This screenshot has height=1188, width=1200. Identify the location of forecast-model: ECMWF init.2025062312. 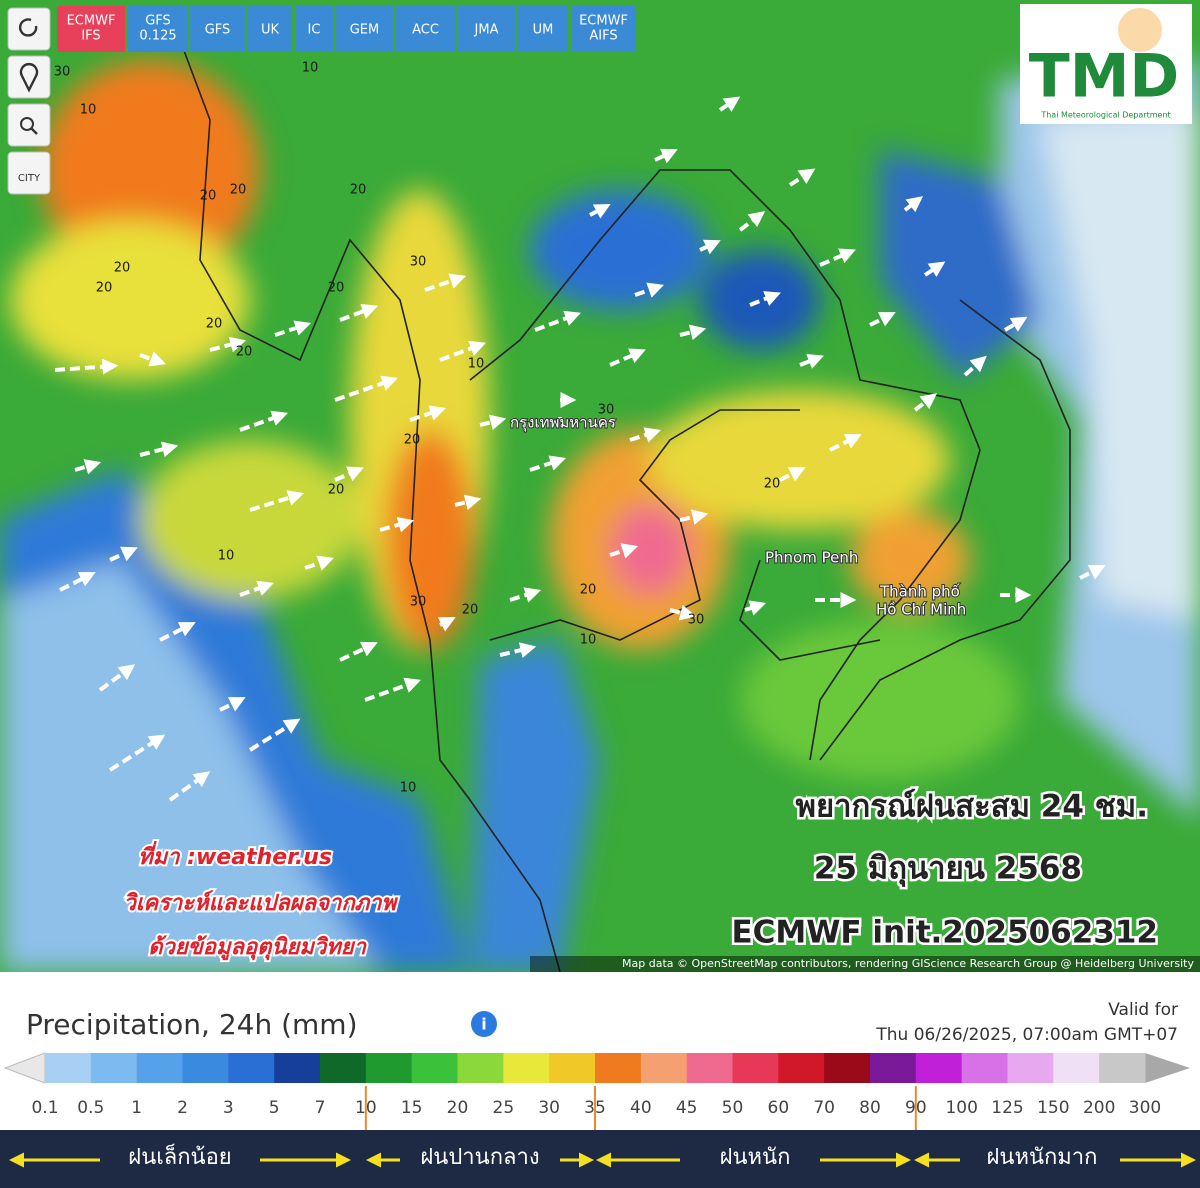
(944, 933).